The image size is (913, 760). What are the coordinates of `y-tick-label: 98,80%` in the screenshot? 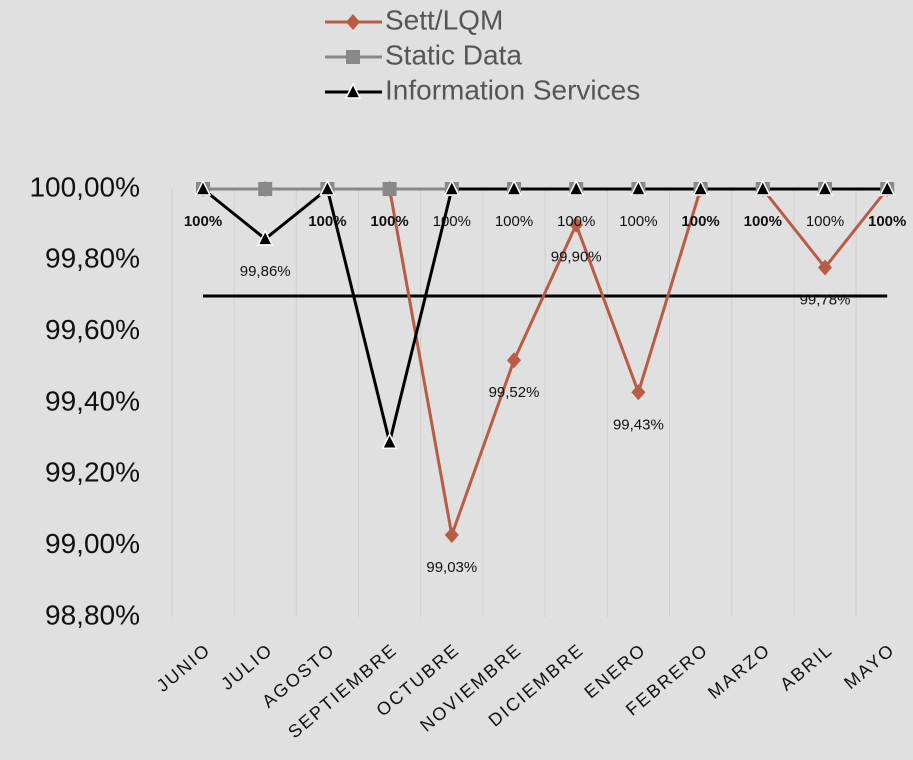 It's located at (92, 614).